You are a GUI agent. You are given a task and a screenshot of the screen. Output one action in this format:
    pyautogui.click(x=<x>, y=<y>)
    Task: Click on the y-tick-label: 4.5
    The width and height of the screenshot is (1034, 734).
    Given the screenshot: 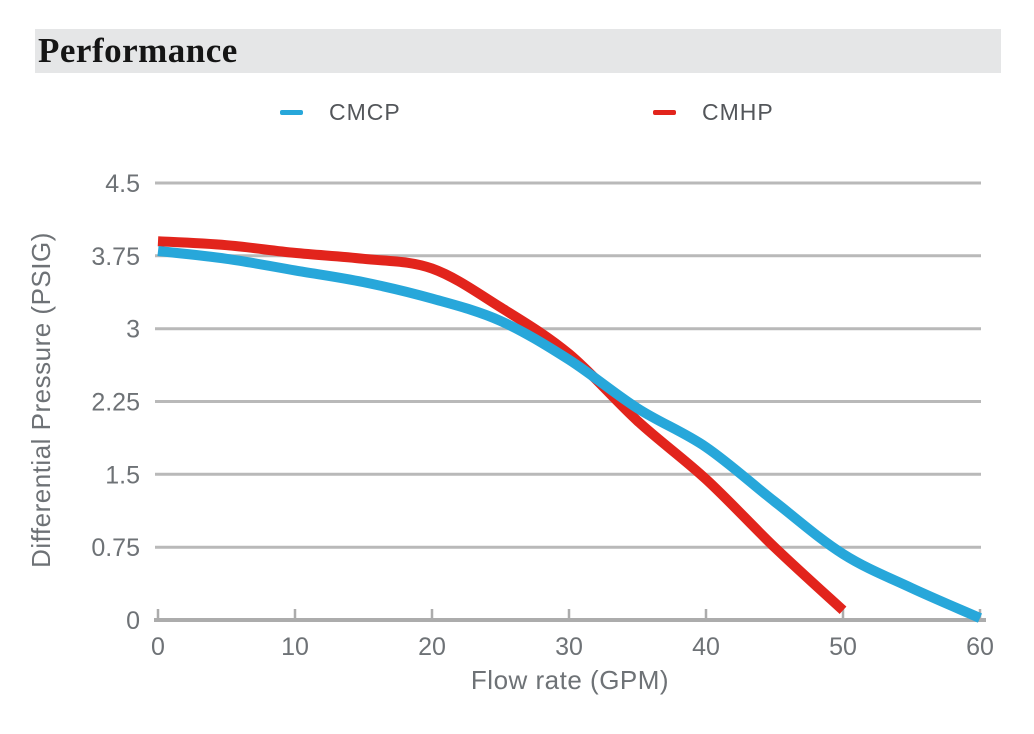 What is the action you would take?
    pyautogui.click(x=122, y=184)
    